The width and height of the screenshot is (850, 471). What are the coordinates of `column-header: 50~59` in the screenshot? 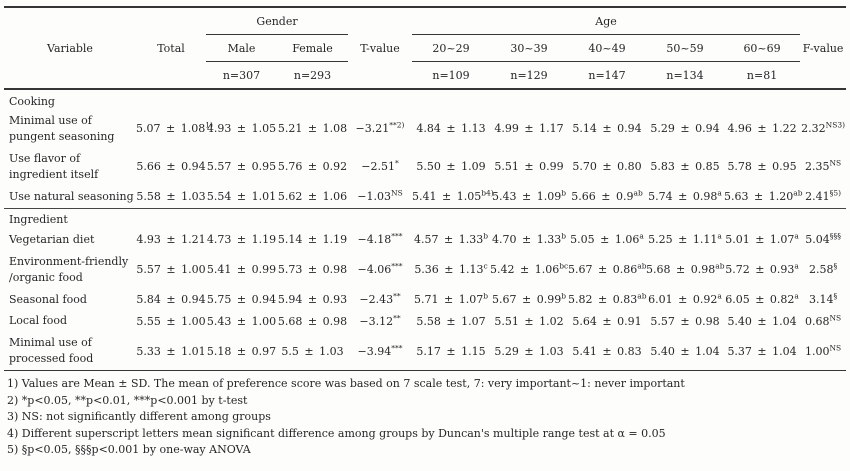 It's located at (685, 48).